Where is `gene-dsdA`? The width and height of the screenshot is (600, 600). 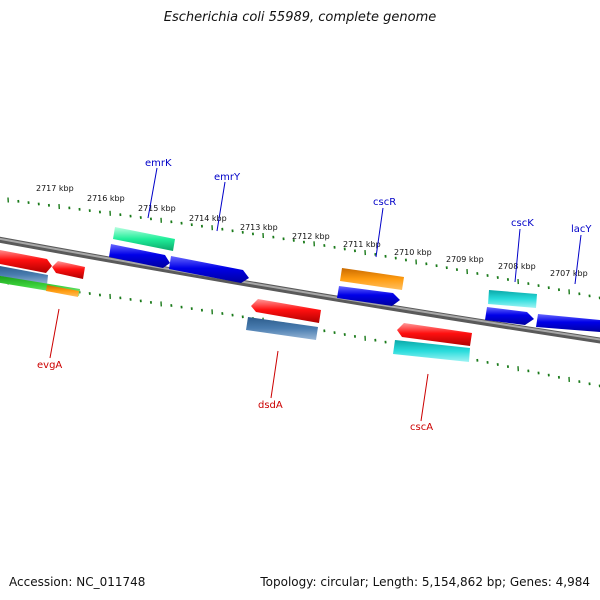 gene-dsdA is located at coordinates (282, 328).